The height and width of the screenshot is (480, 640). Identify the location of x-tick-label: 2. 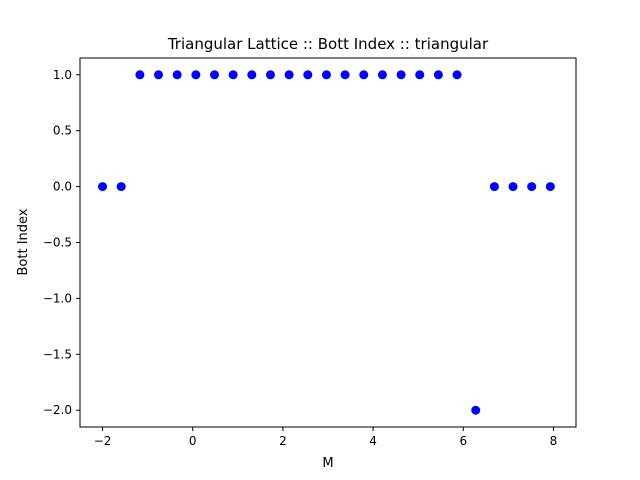
(283, 441).